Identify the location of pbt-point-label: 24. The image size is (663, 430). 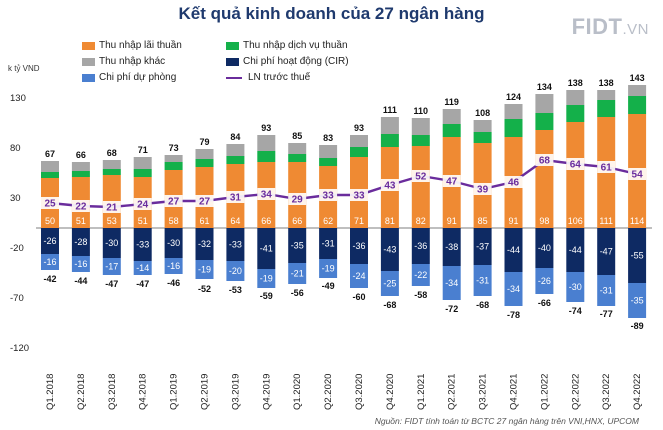
(143, 205).